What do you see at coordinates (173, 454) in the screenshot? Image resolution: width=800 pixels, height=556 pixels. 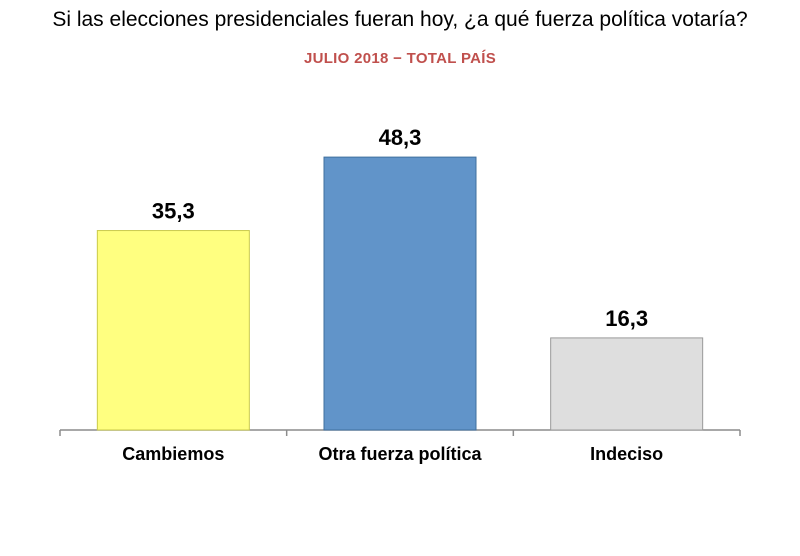 I see `category-label: Cambiemos` at bounding box center [173, 454].